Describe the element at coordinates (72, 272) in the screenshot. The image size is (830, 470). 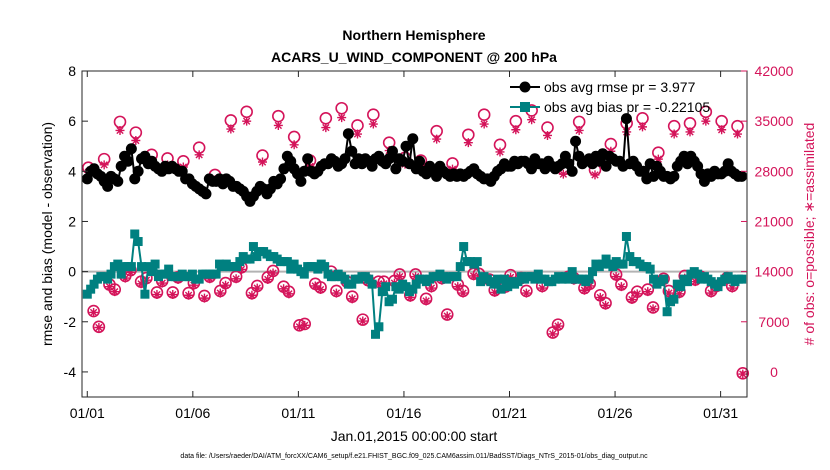
I see `y-tick-label: 0` at that location.